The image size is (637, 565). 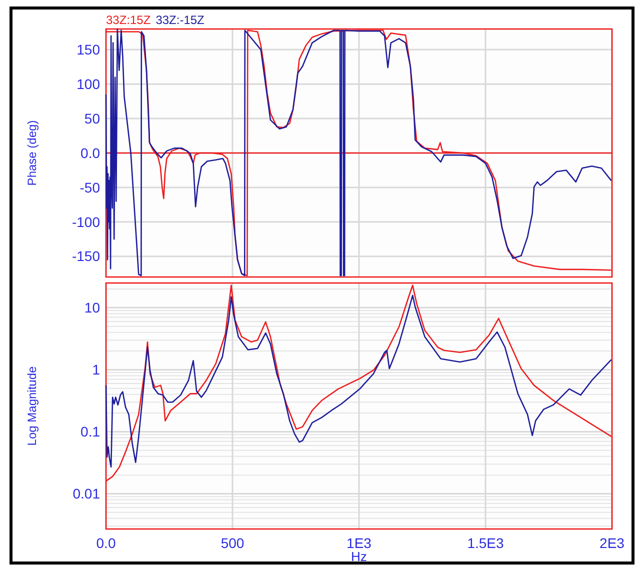 What do you see at coordinates (86, 222) in the screenshot?
I see `y-tick-label: -100` at bounding box center [86, 222].